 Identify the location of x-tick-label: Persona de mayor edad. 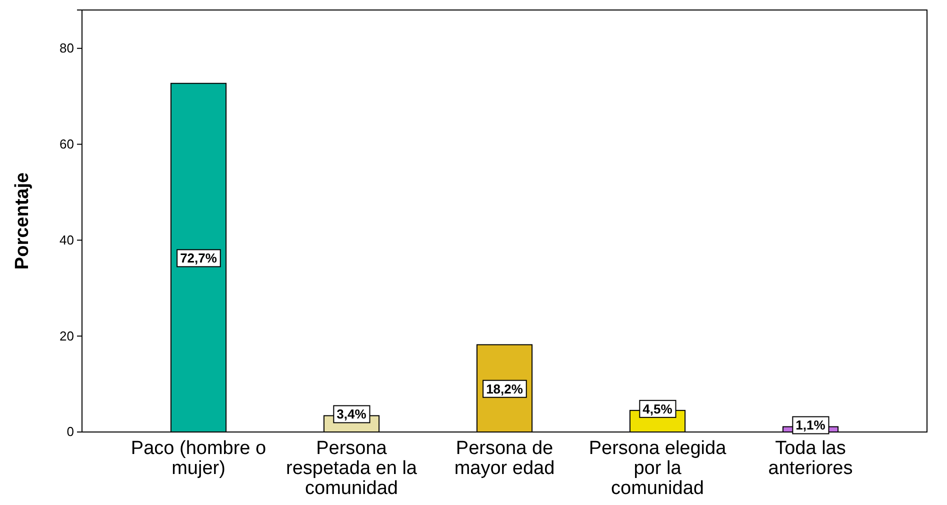
(504, 458).